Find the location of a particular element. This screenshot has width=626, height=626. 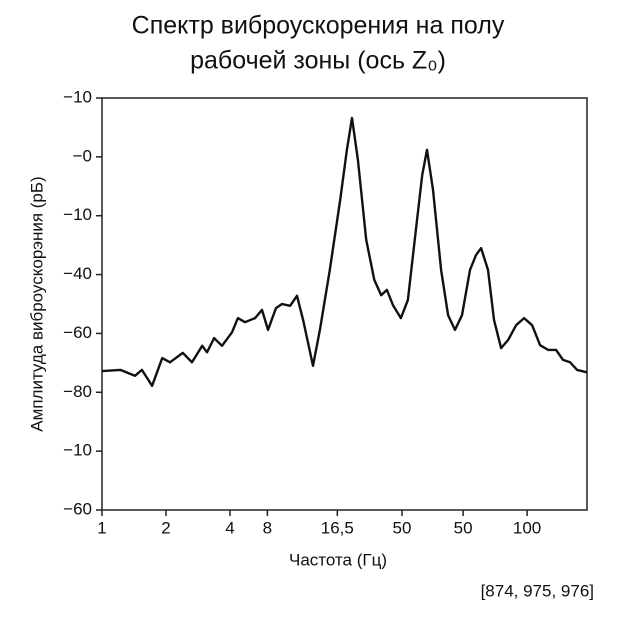

x-tick-label: 4 is located at coordinates (229, 527).